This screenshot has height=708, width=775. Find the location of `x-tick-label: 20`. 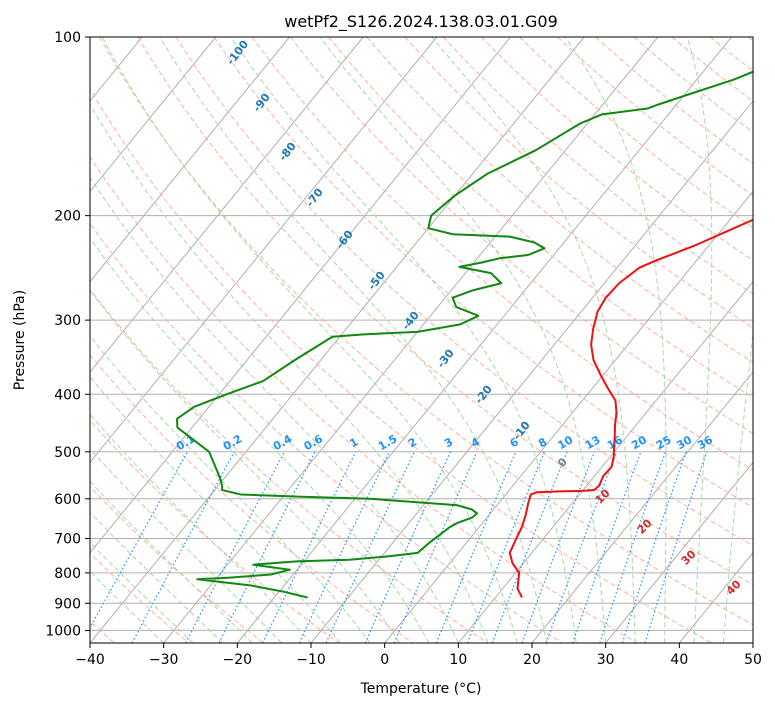

x-tick-label: 20 is located at coordinates (532, 660).